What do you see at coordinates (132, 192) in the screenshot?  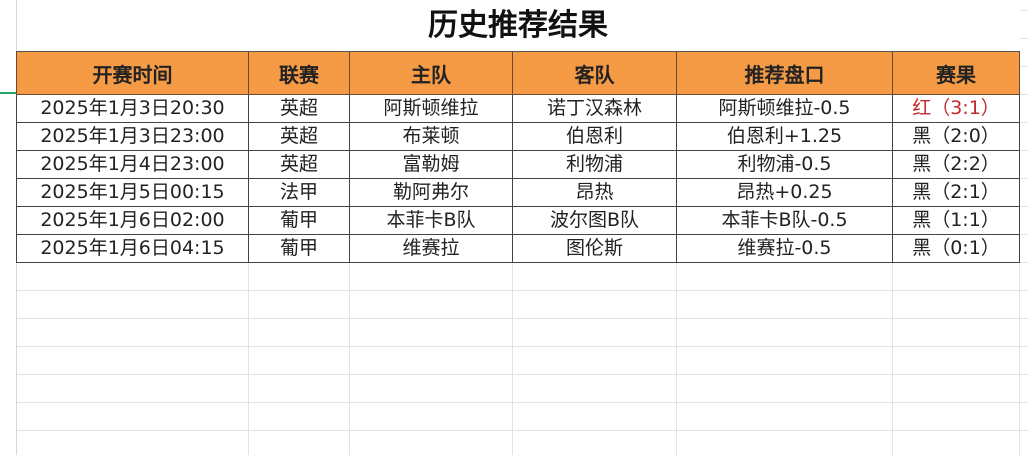 I see `cell-kickoff: 2025年1月5日00:15` at bounding box center [132, 192].